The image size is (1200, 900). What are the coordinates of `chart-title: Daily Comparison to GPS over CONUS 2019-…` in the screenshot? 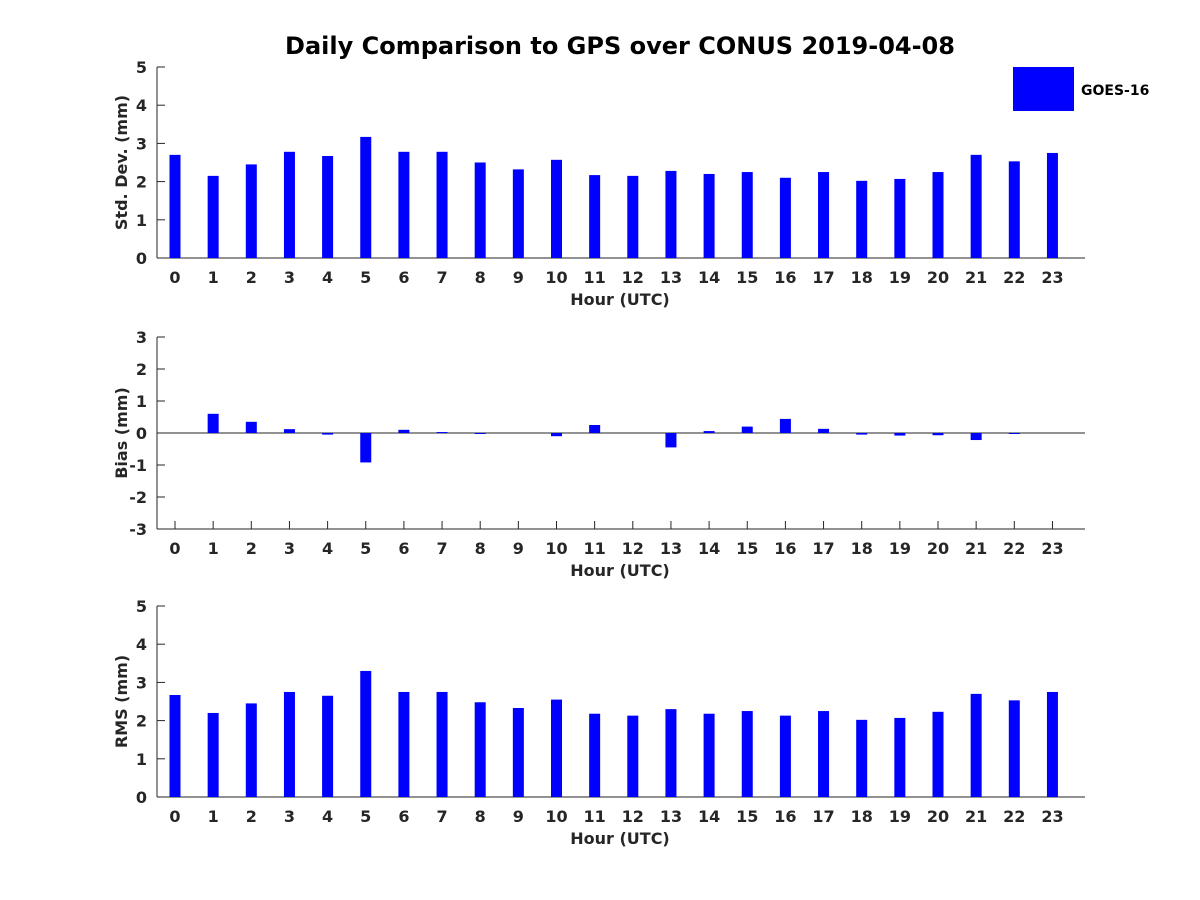 It's located at (620, 46).